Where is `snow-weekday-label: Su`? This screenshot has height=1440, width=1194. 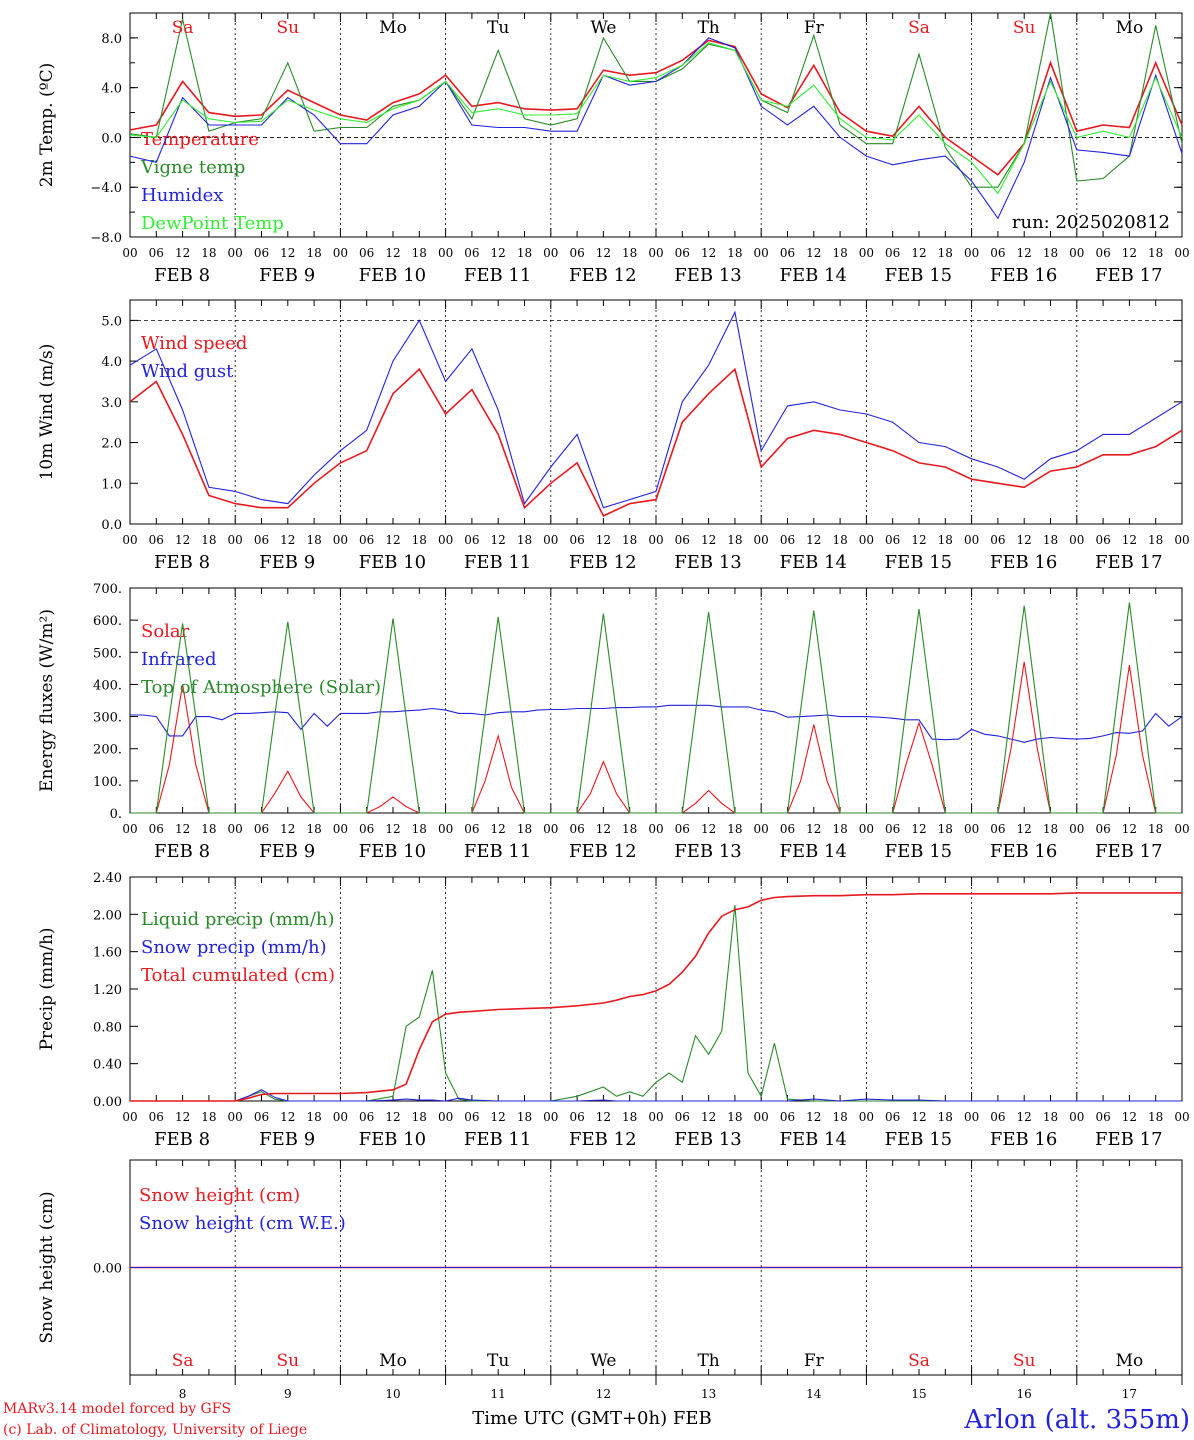
snow-weekday-label: Su is located at coordinates (1024, 1361).